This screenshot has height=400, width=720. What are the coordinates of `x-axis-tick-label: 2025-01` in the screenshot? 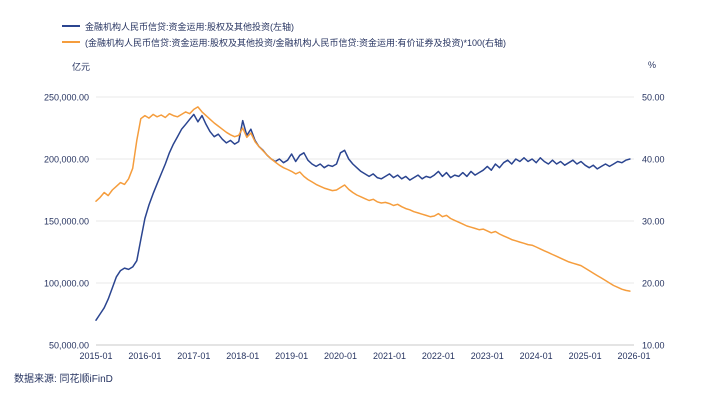 It's located at (585, 356).